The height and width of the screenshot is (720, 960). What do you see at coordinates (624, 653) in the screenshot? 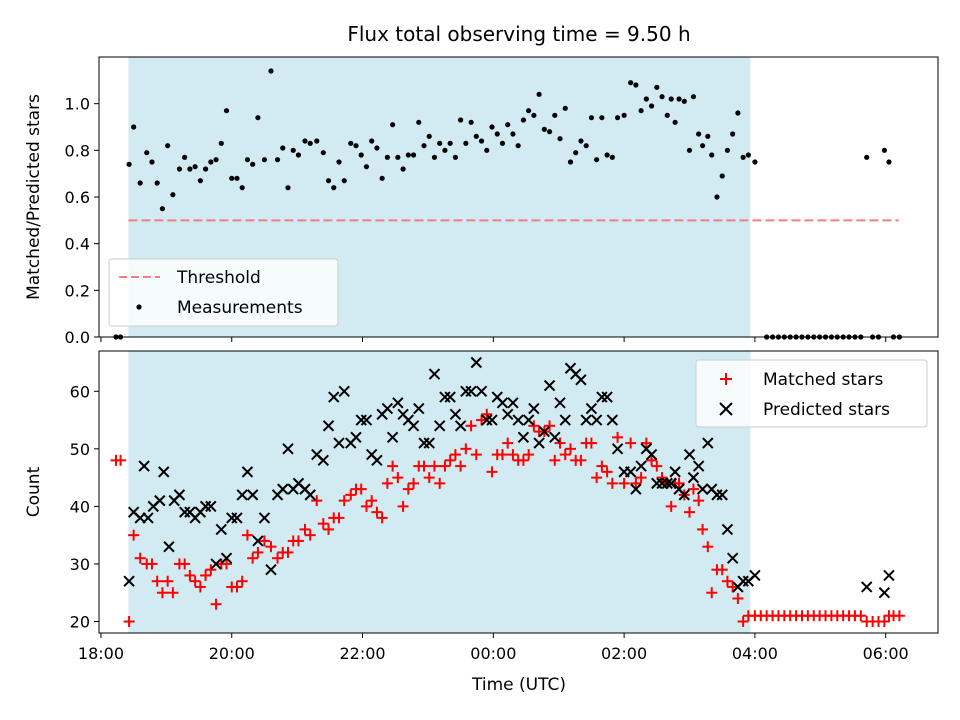
I see `x-tick-label: 02:00` at bounding box center [624, 653].